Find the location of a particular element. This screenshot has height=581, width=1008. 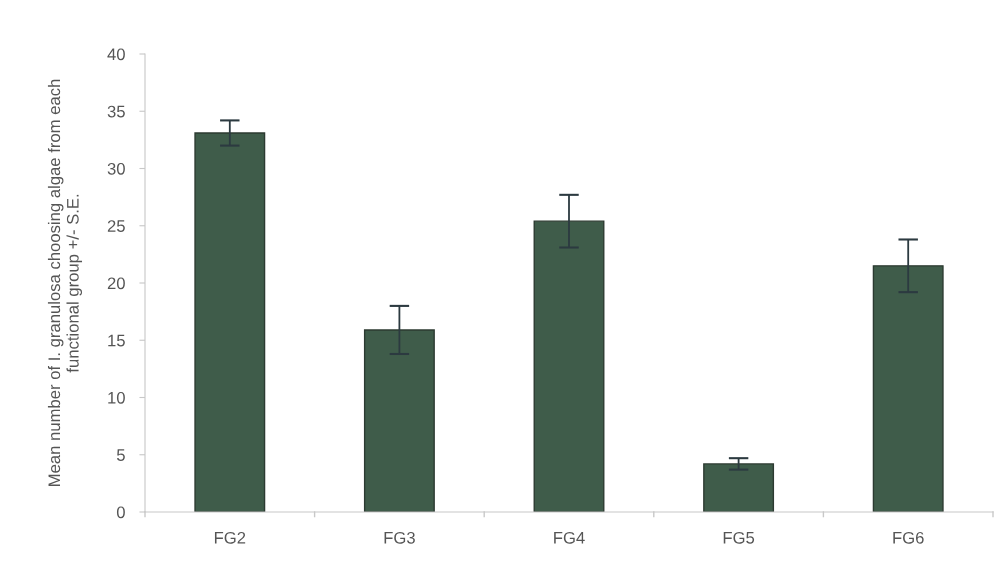

y-tick-label: 20 is located at coordinates (116, 283).